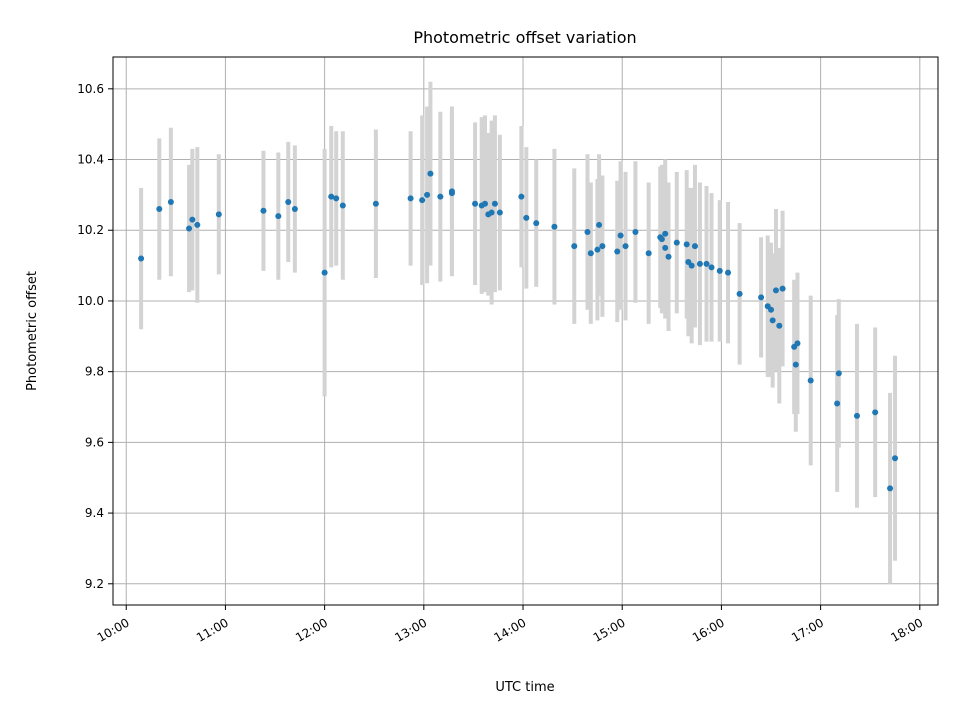 The height and width of the screenshot is (720, 960). What do you see at coordinates (113, 629) in the screenshot?
I see `x-tick-label: 10:00` at bounding box center [113, 629].